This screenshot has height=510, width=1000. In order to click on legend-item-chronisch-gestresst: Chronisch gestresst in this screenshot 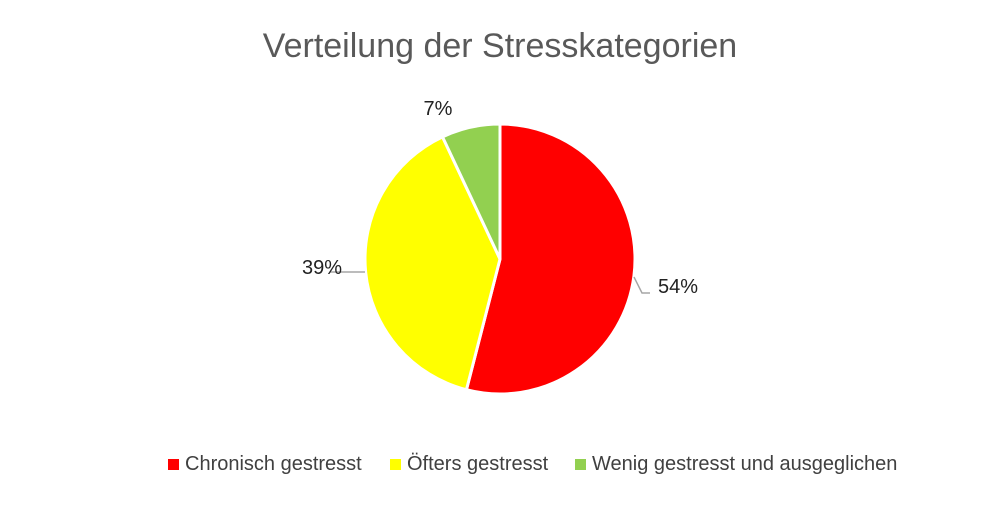, I will do `click(265, 464)`.